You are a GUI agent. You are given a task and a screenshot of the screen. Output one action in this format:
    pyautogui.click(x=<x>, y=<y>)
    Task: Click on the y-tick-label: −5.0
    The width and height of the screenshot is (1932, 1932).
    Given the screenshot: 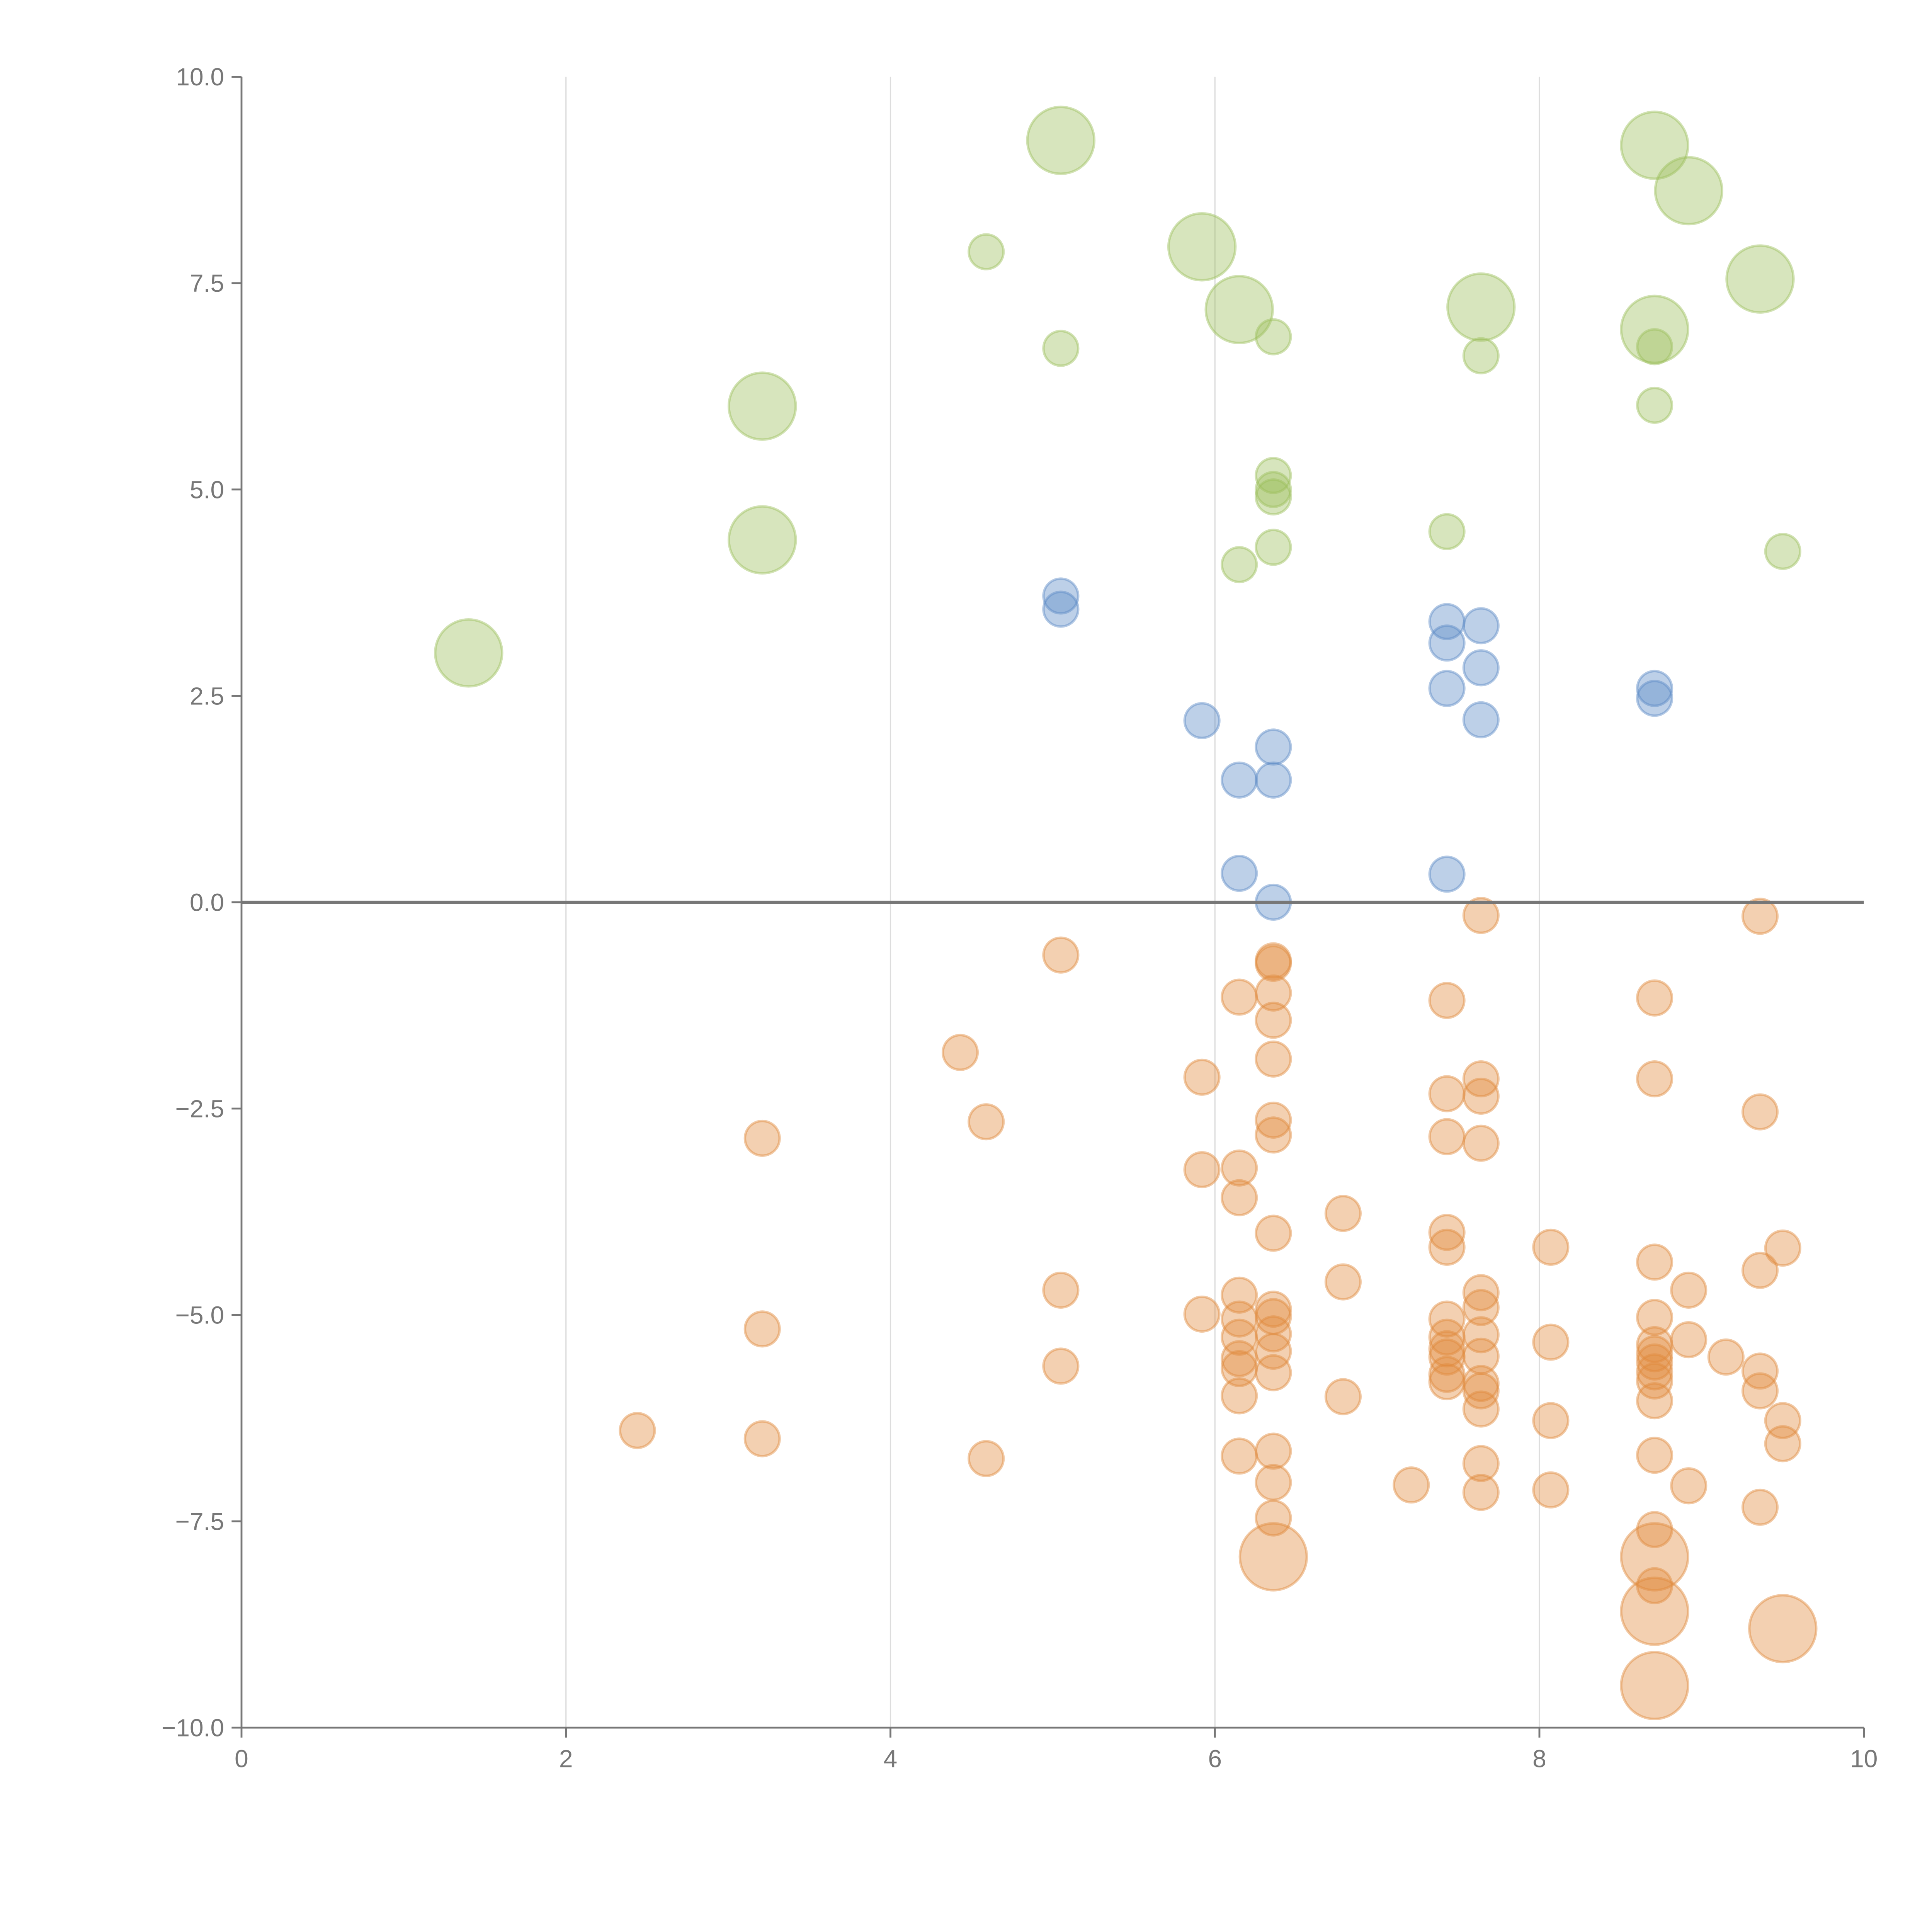 What is the action you would take?
    pyautogui.click(x=200, y=1315)
    